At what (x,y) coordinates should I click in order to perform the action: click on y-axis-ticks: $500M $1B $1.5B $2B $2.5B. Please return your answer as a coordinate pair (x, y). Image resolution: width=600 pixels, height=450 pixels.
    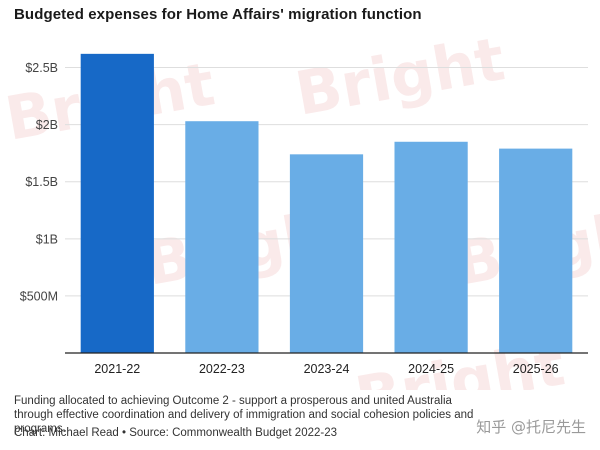
    Looking at the image, I should click on (39, 182).